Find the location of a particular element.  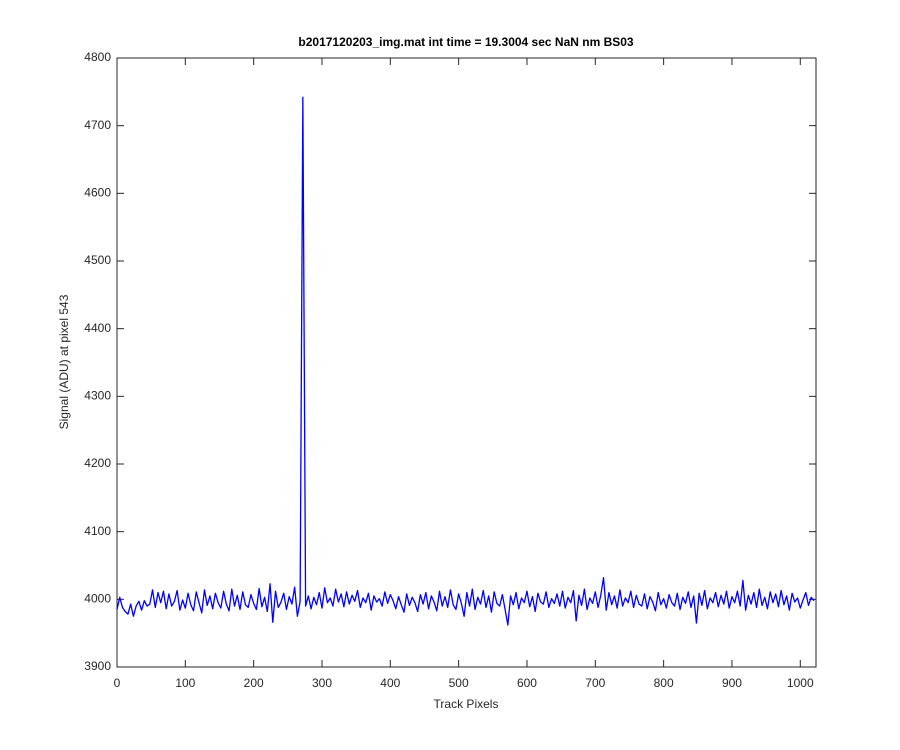

x-tick-label: 500 is located at coordinates (459, 683).